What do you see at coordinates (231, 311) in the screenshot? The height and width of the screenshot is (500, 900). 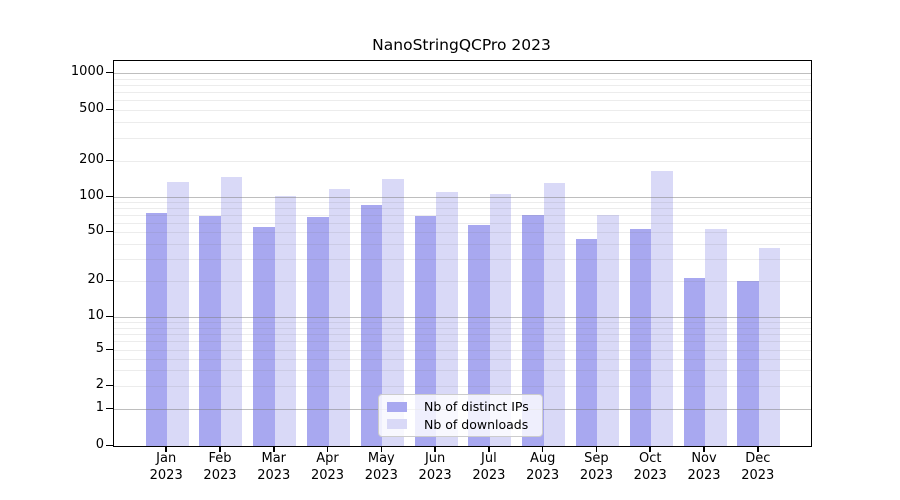 I see `bar-downloads-feb` at bounding box center [231, 311].